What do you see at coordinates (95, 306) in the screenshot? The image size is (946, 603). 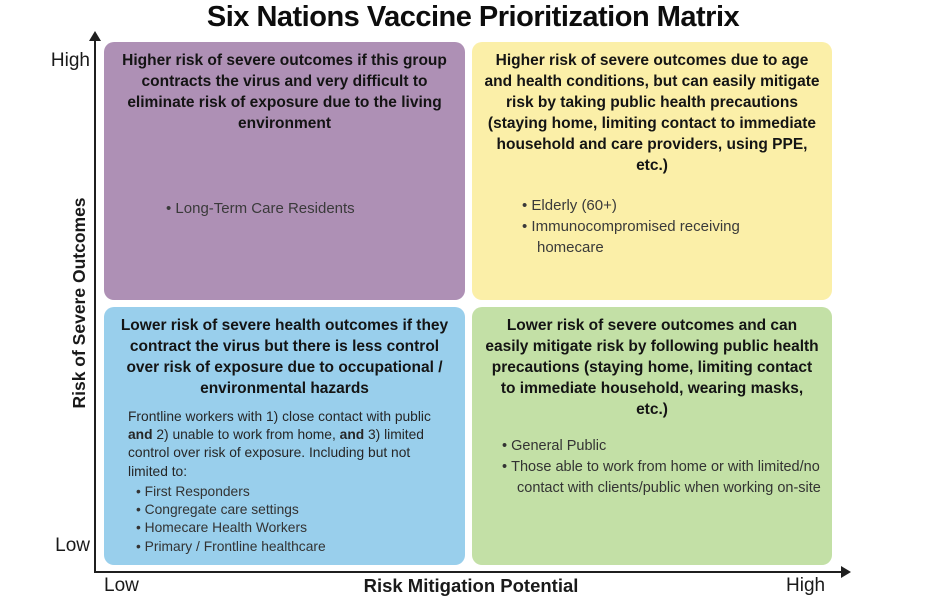 I see `y-axis-line` at bounding box center [95, 306].